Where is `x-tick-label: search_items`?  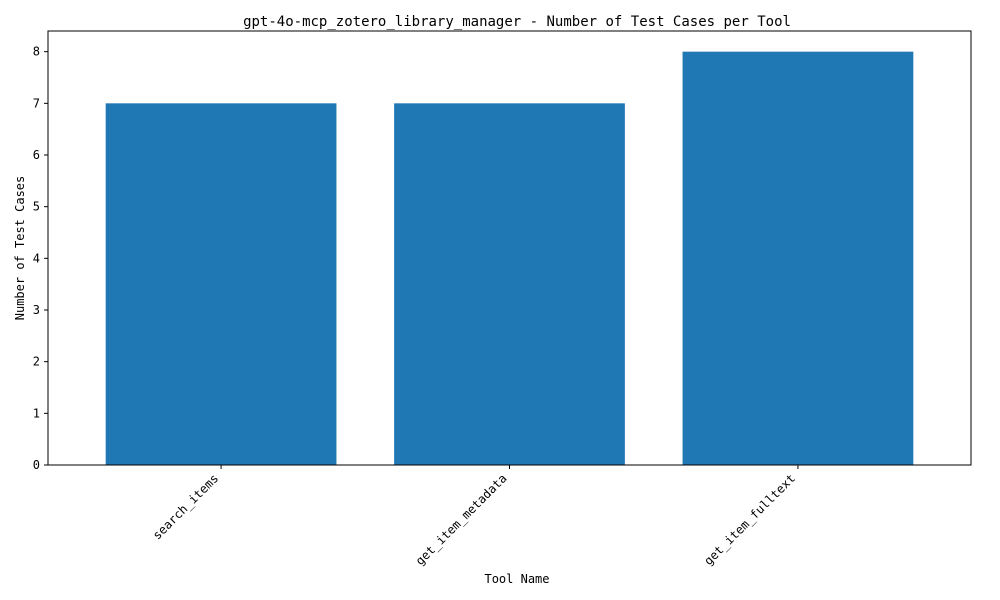 x-tick-label: search_items is located at coordinates (185, 506).